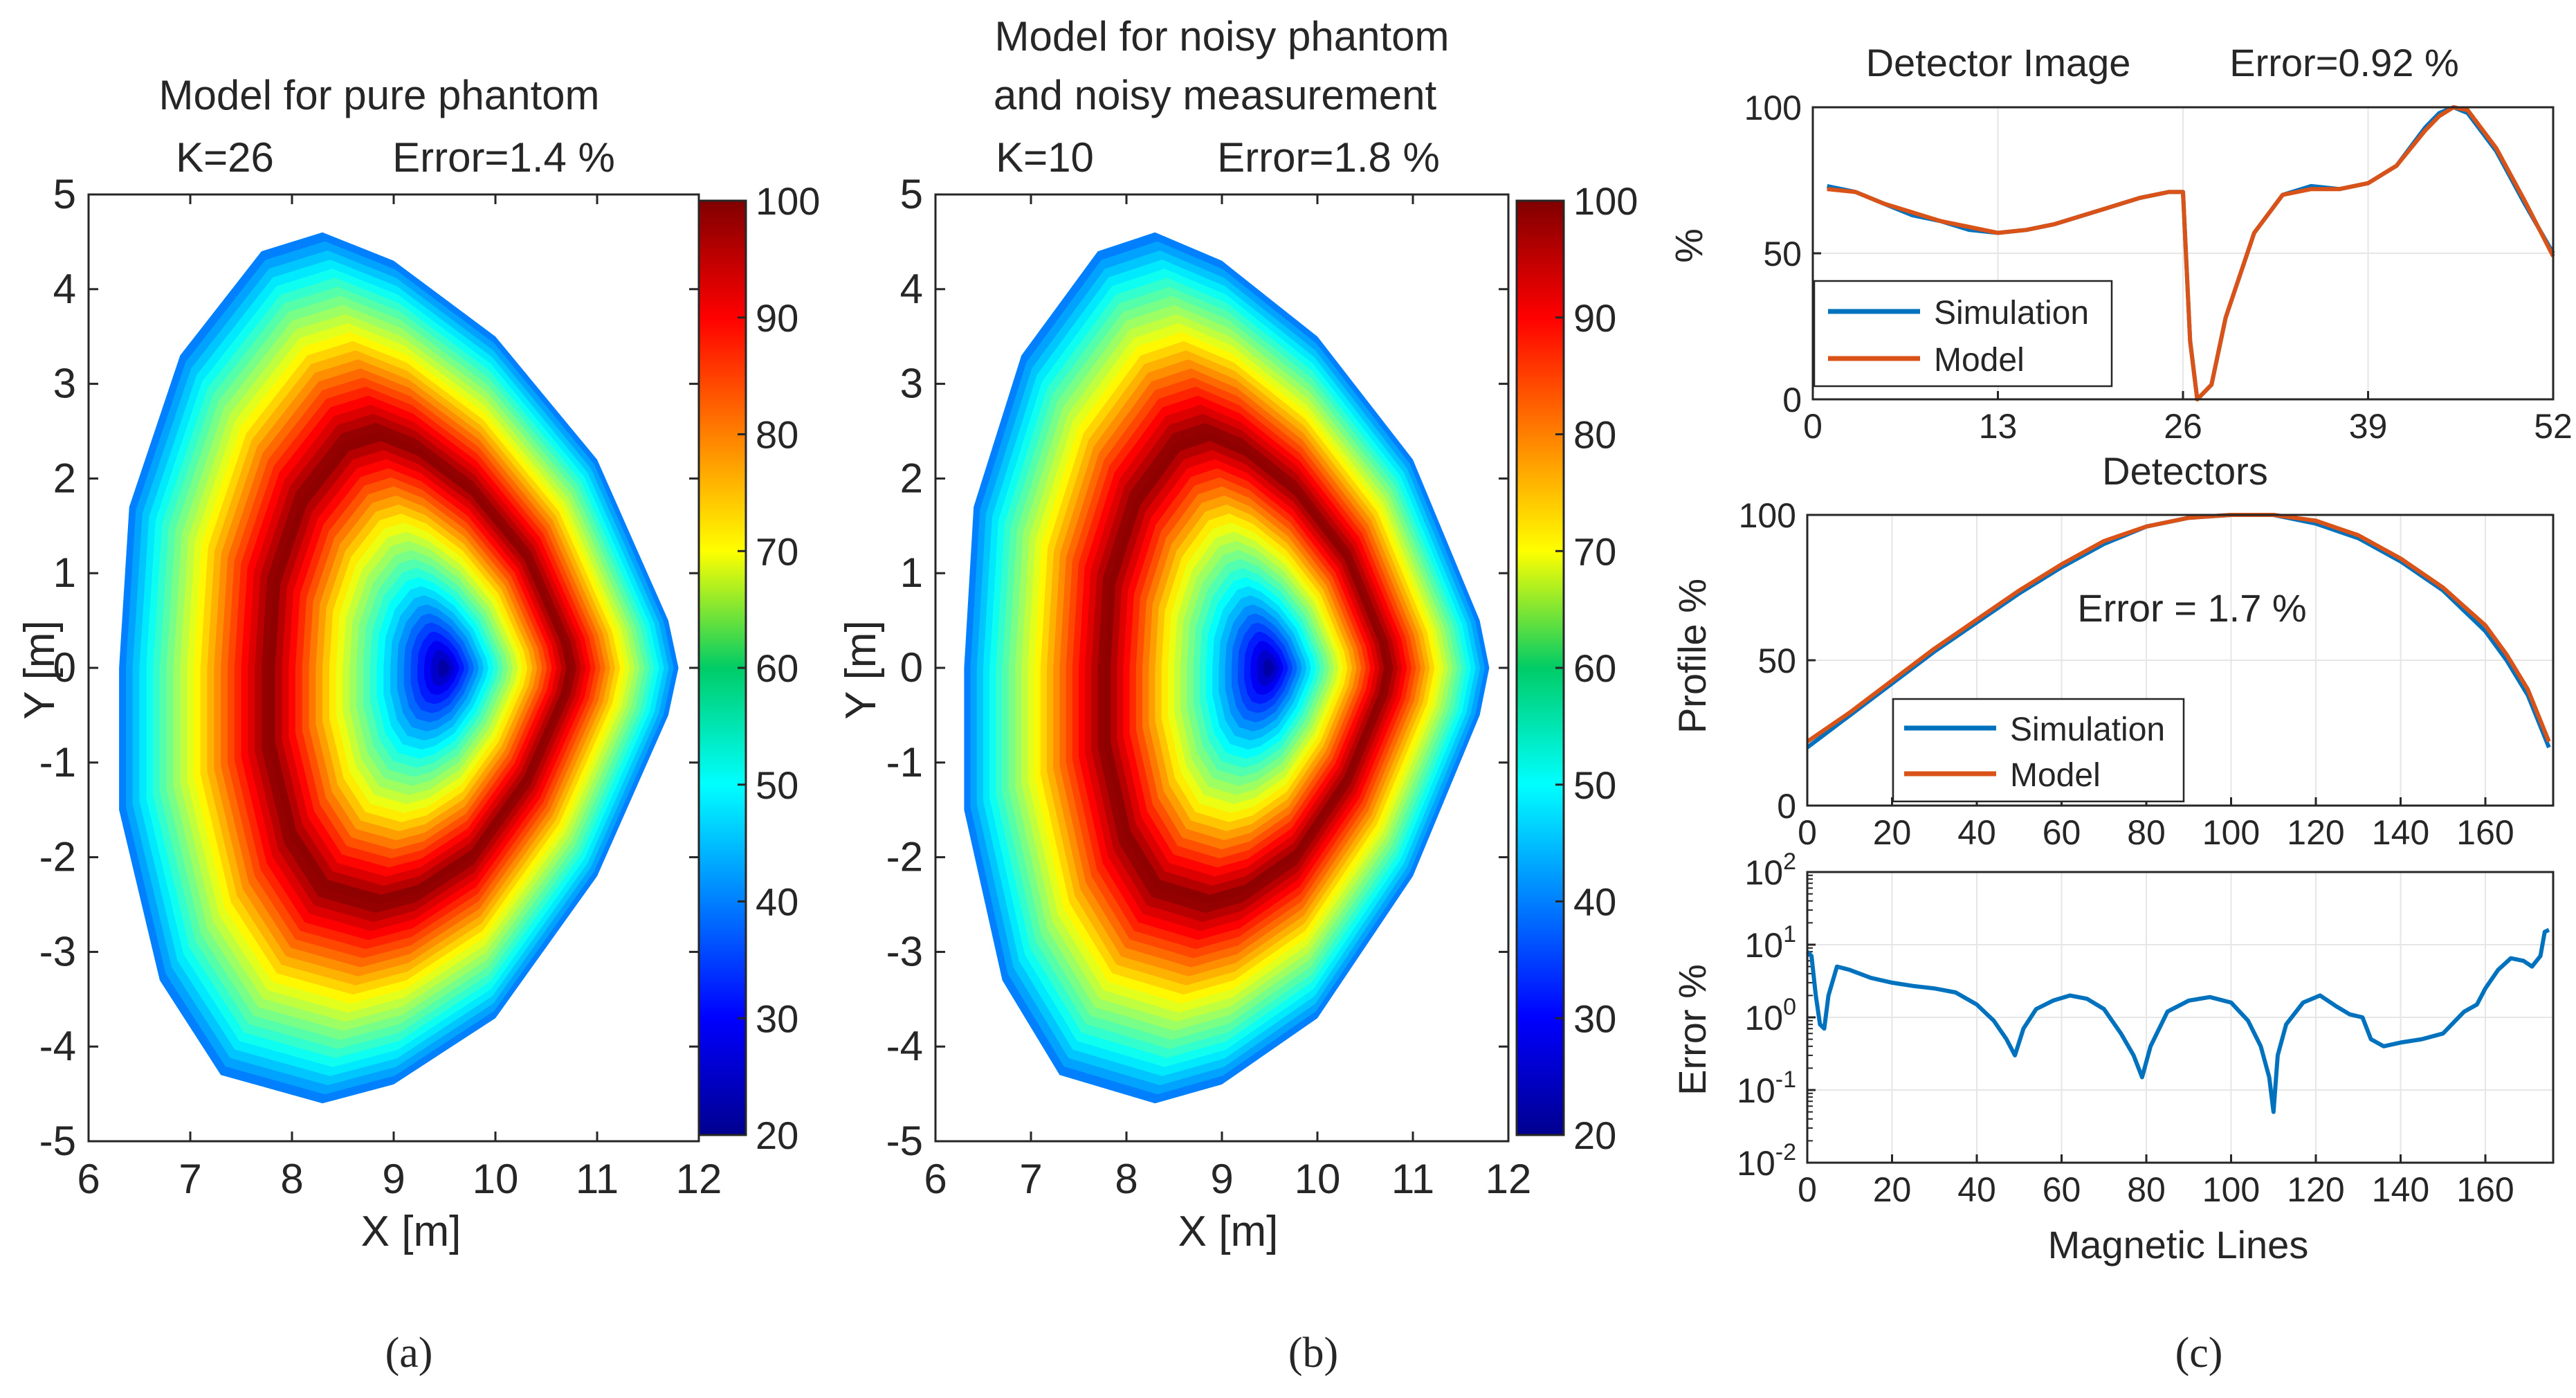 Image resolution: width=2576 pixels, height=1398 pixels. What do you see at coordinates (443, 668) in the screenshot?
I see `heatmap-contour` at bounding box center [443, 668].